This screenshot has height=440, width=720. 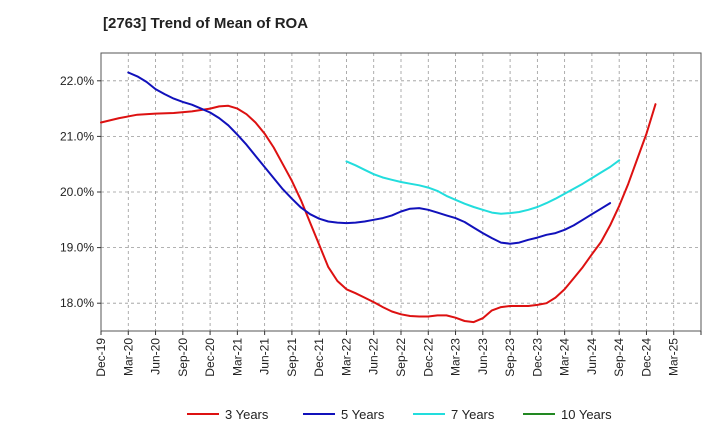 What do you see at coordinates (363, 414) in the screenshot?
I see `legend-label-5-years: 5 Years` at bounding box center [363, 414].